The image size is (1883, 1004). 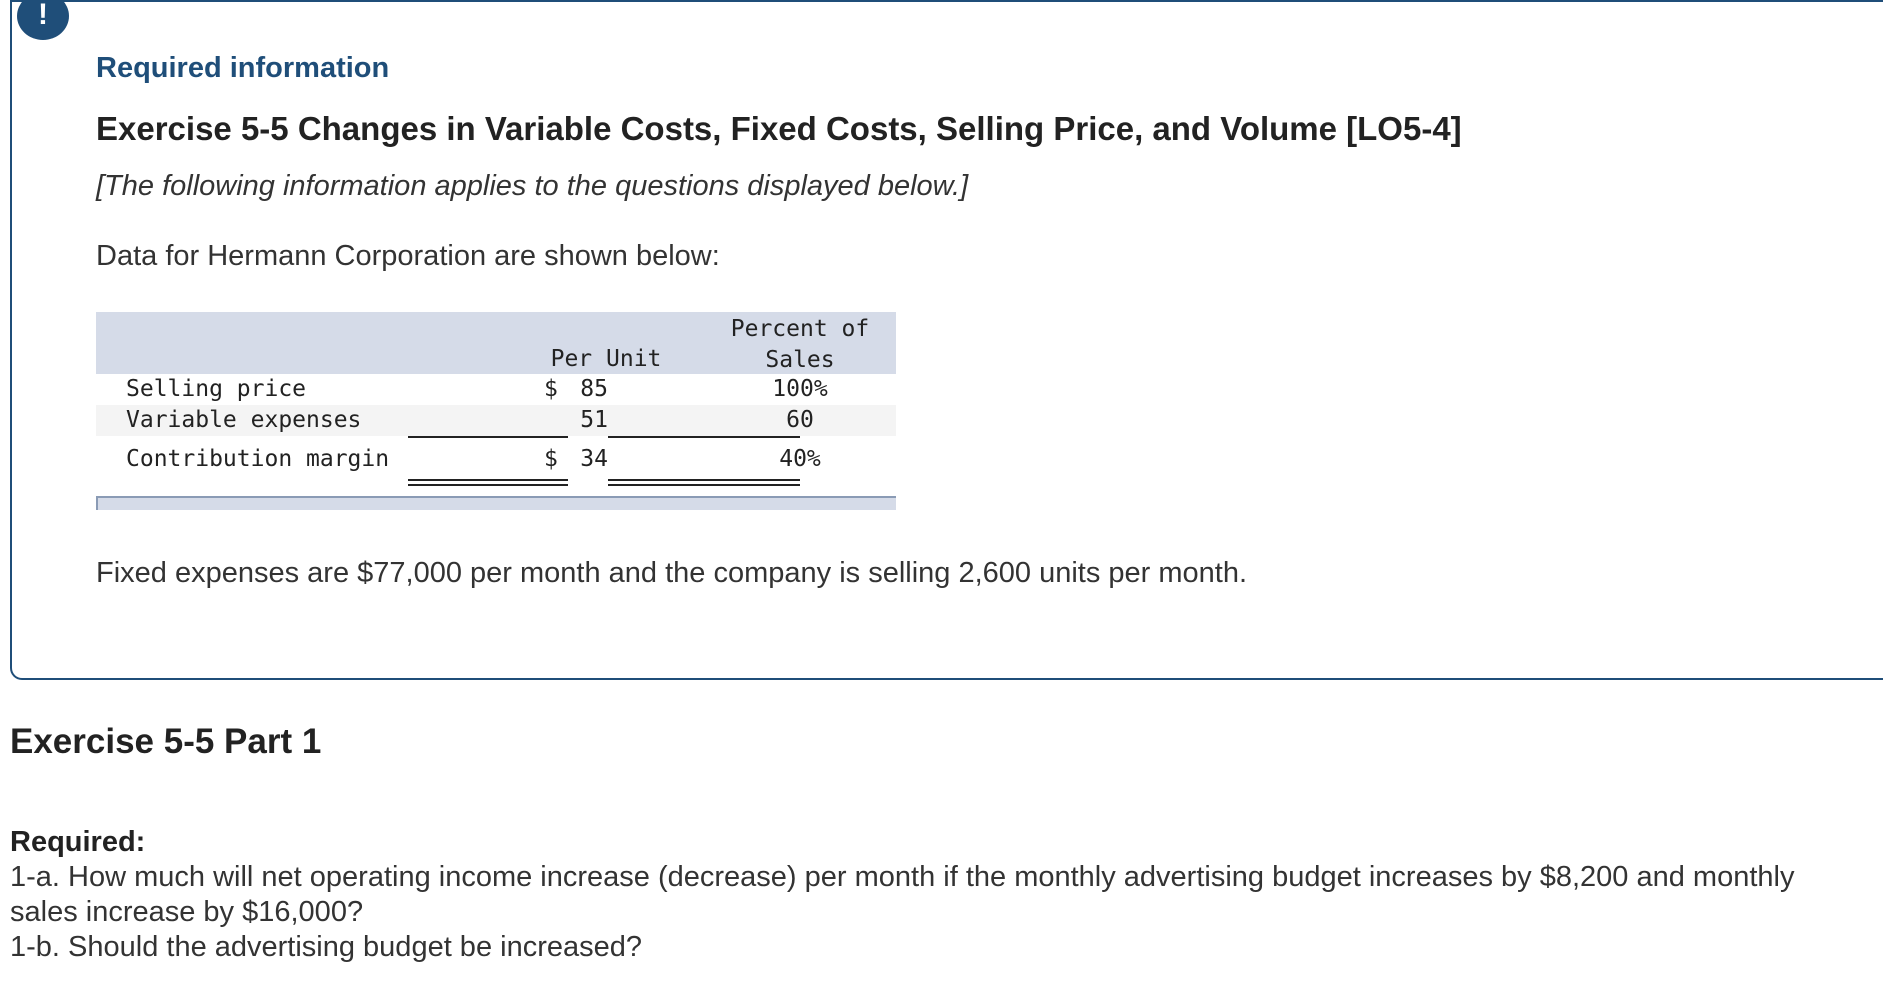 What do you see at coordinates (488, 437) in the screenshot?
I see `subtotal-rule-unit` at bounding box center [488, 437].